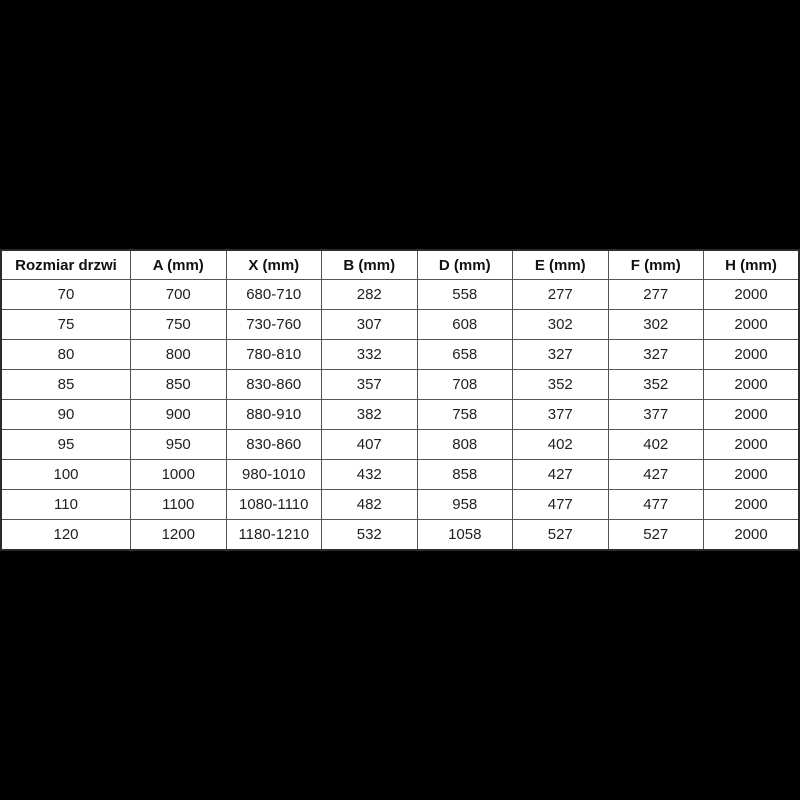 This screenshot has height=800, width=800. Describe the element at coordinates (273, 354) in the screenshot. I see `table-cell: 780-810` at that location.